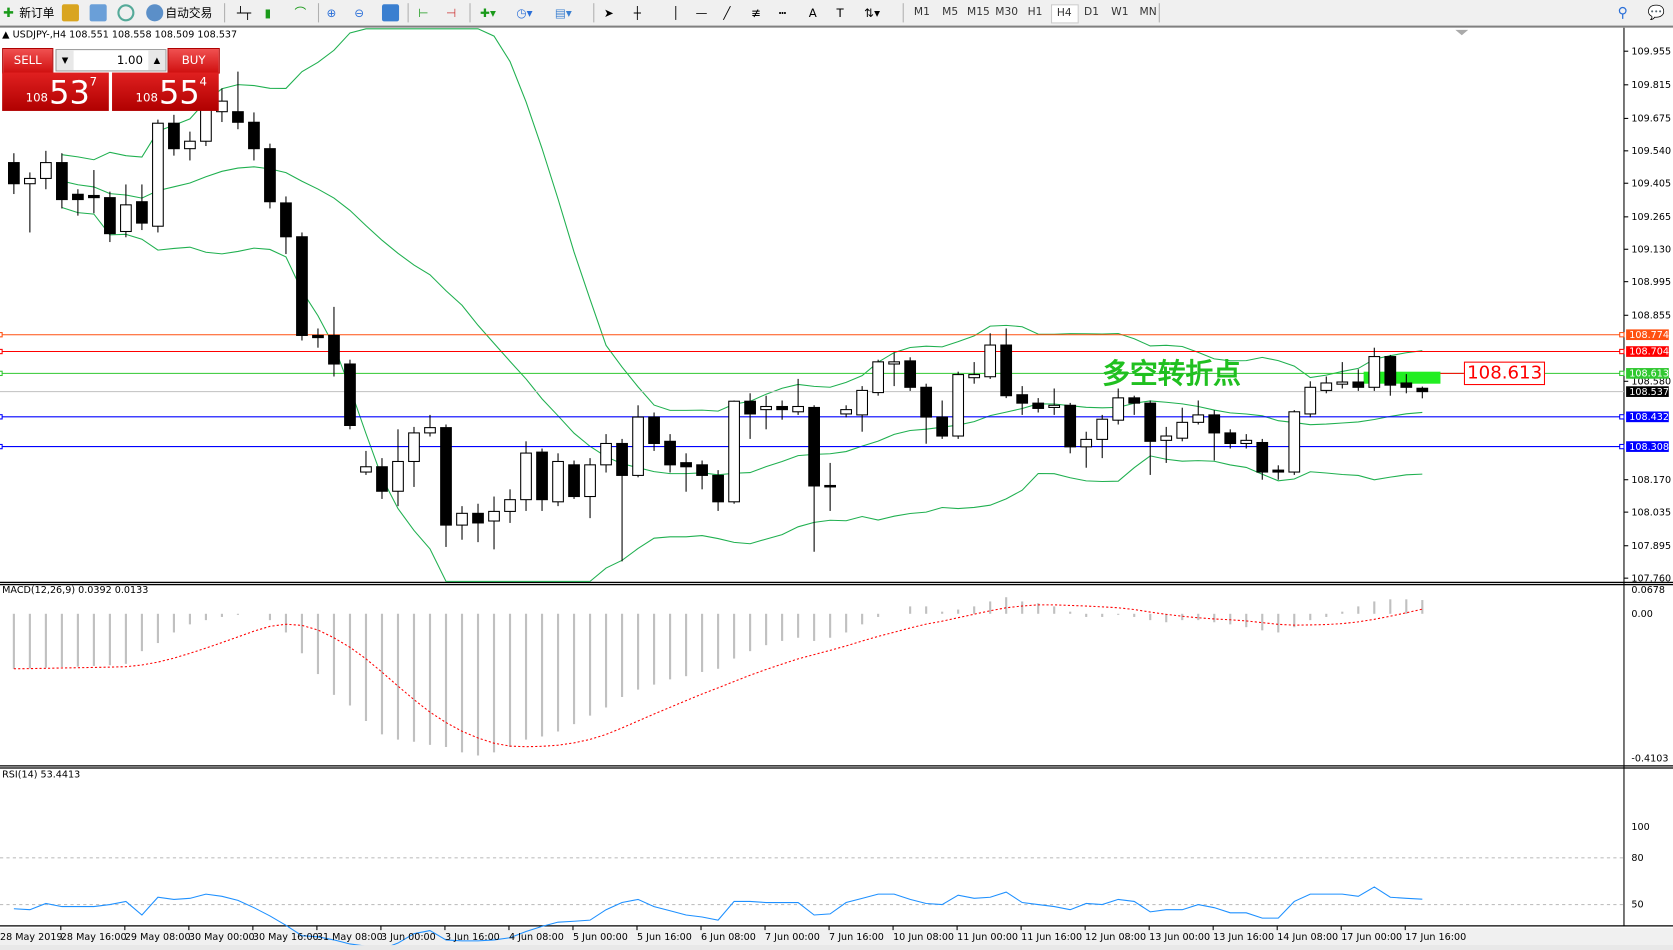  What do you see at coordinates (268, 12) in the screenshot?
I see `candlestick-icon: ▮` at bounding box center [268, 12].